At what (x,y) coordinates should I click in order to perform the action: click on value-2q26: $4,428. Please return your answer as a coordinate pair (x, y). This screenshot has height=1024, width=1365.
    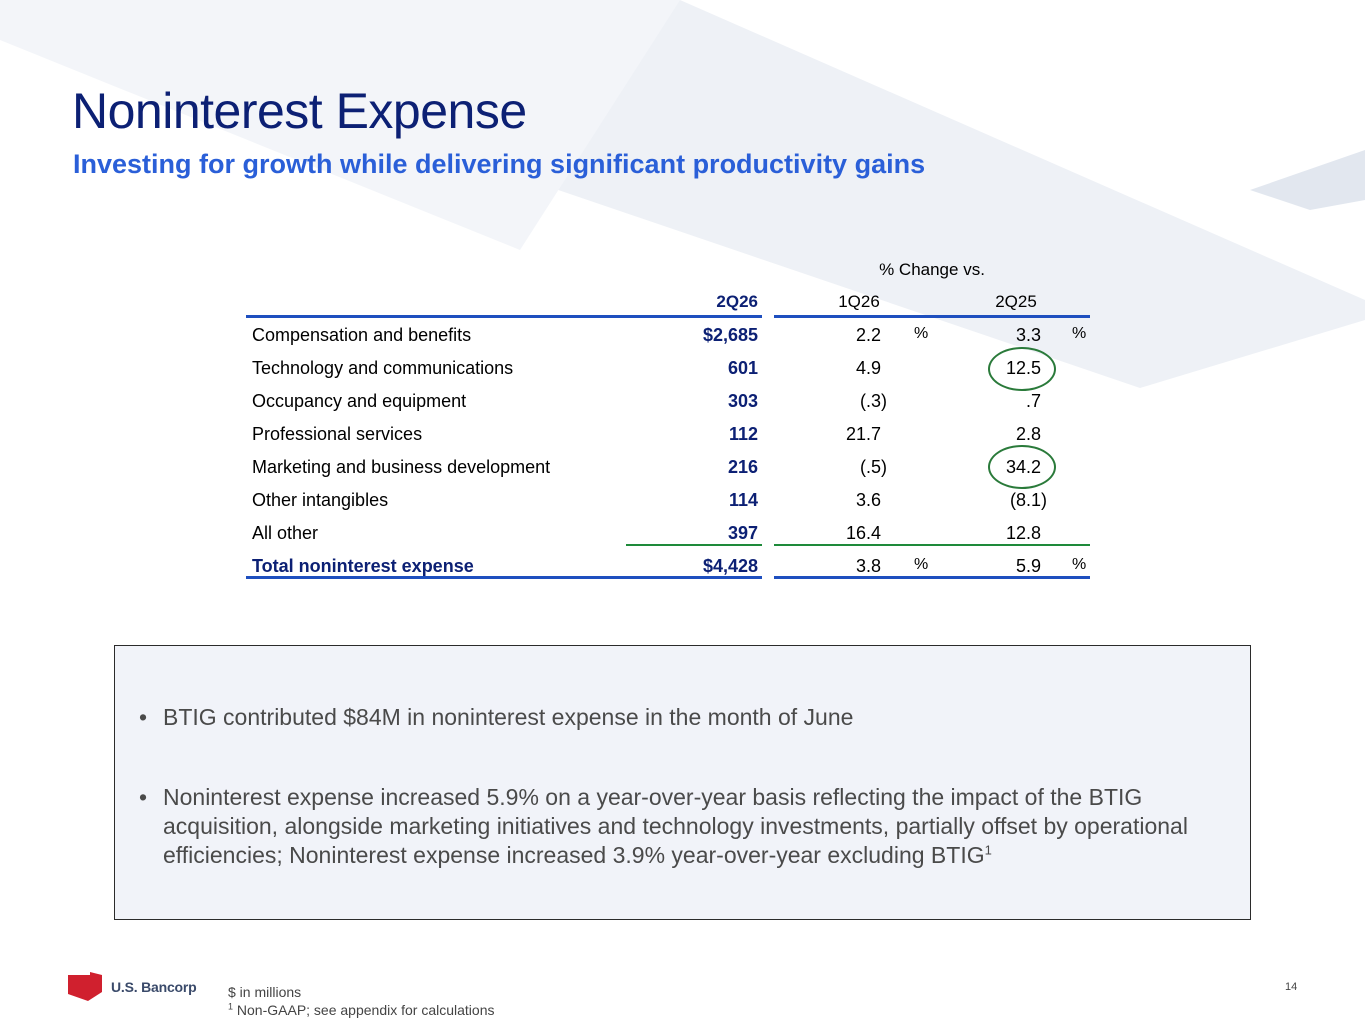
    Looking at the image, I should click on (730, 566).